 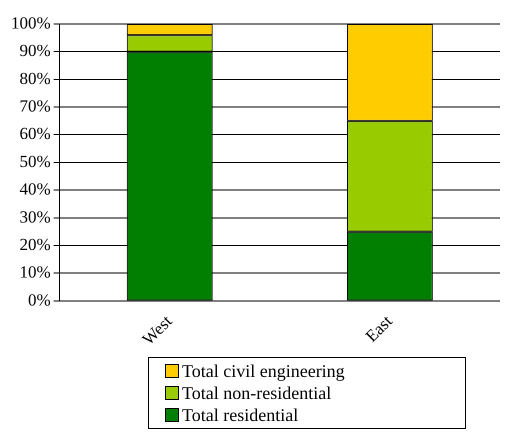 I want to click on y-tick-label: 70%, so click(x=35, y=106).